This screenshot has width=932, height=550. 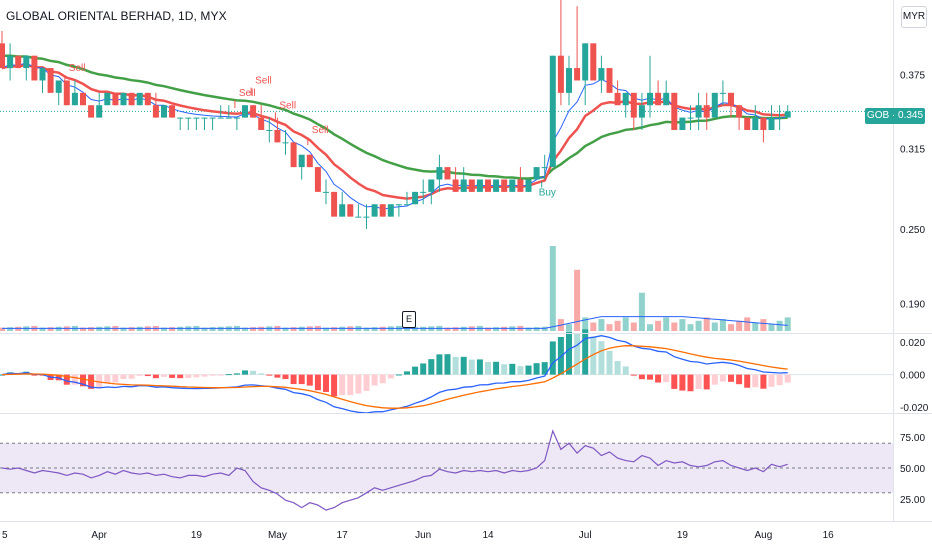 I want to click on macd-panel, so click(x=446, y=371).